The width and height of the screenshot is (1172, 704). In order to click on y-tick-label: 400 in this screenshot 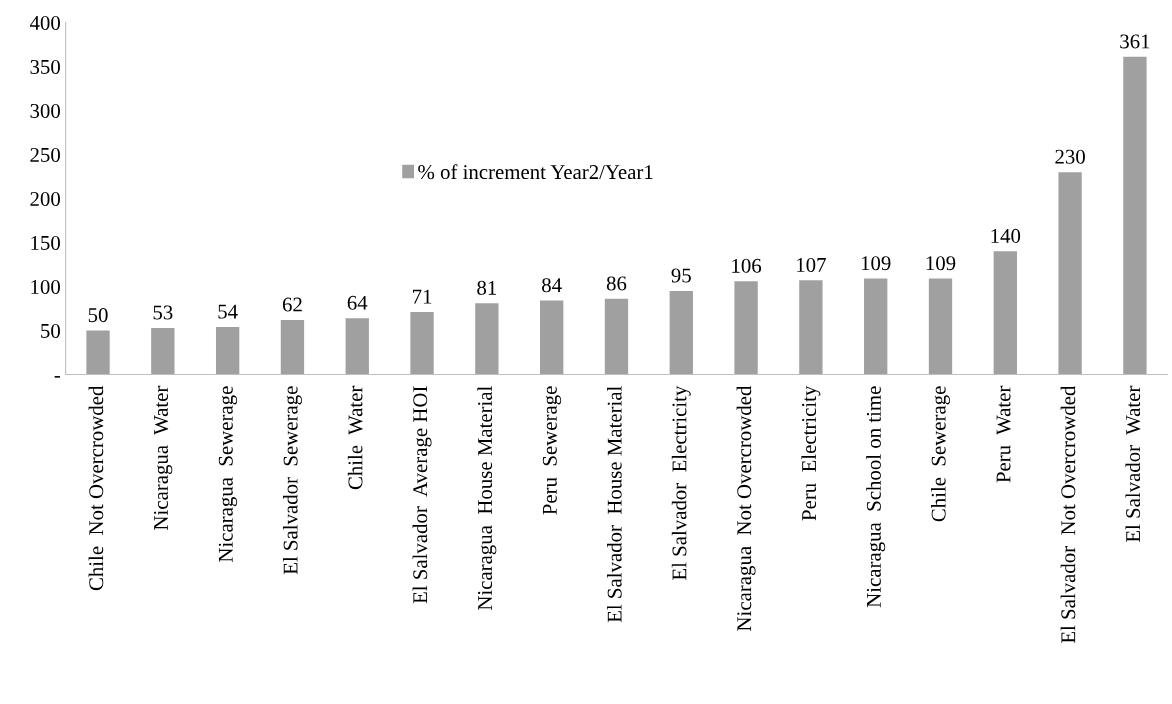, I will do `click(44, 22)`.